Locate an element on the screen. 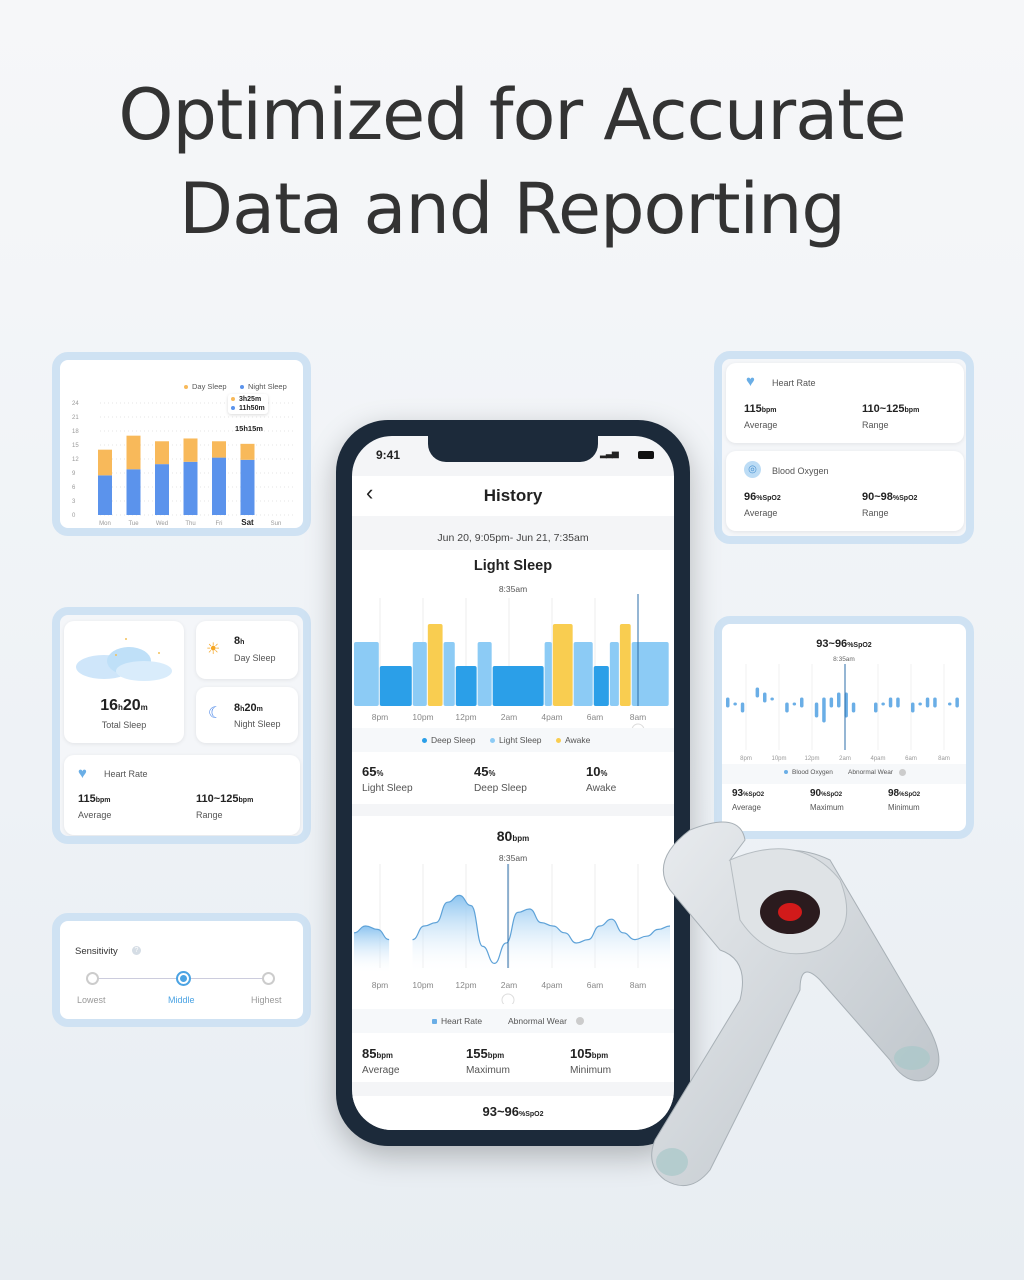  stat-deep-sleep: 45% Deep Sleep is located at coordinates (500, 779).